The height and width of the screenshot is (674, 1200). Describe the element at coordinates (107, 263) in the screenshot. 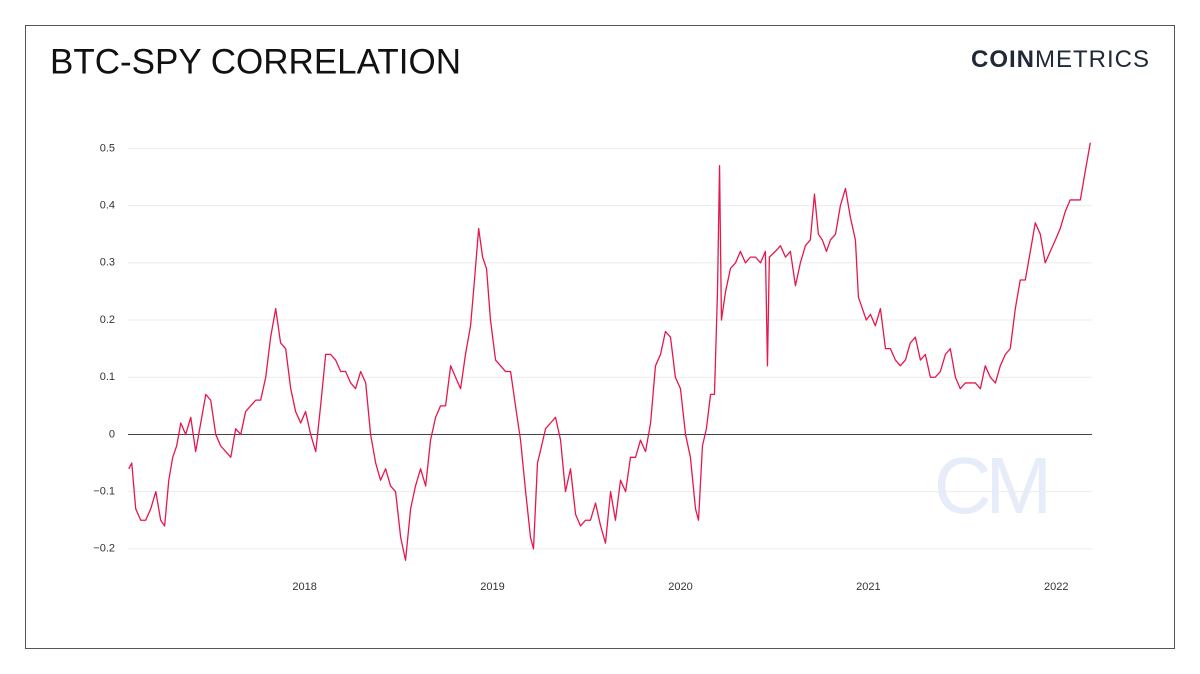

I see `y-tick-label: 0.3` at that location.